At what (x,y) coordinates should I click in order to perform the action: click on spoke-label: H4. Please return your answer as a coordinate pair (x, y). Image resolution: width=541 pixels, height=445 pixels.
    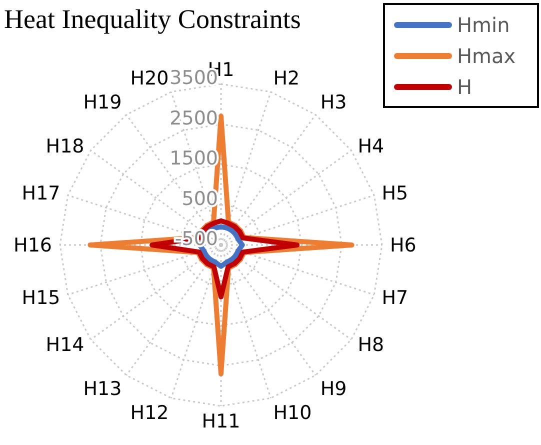
    Looking at the image, I should click on (371, 146).